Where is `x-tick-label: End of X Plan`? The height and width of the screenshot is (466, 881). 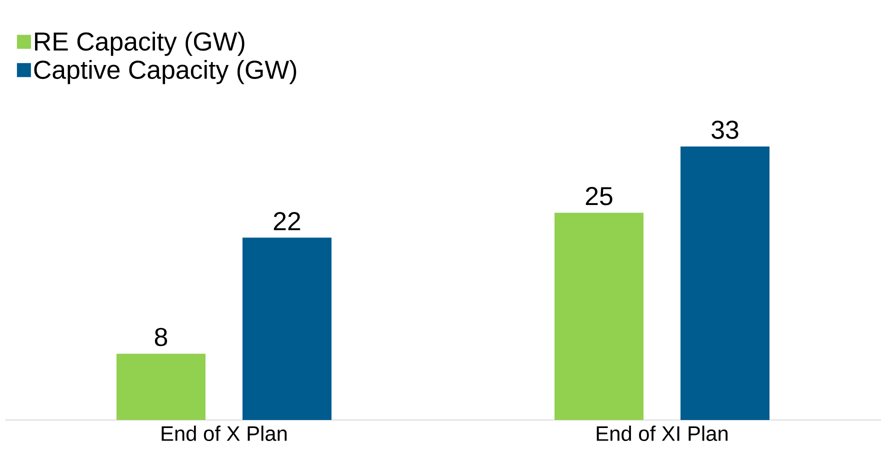
x-tick-label: End of X Plan is located at coordinates (224, 434).